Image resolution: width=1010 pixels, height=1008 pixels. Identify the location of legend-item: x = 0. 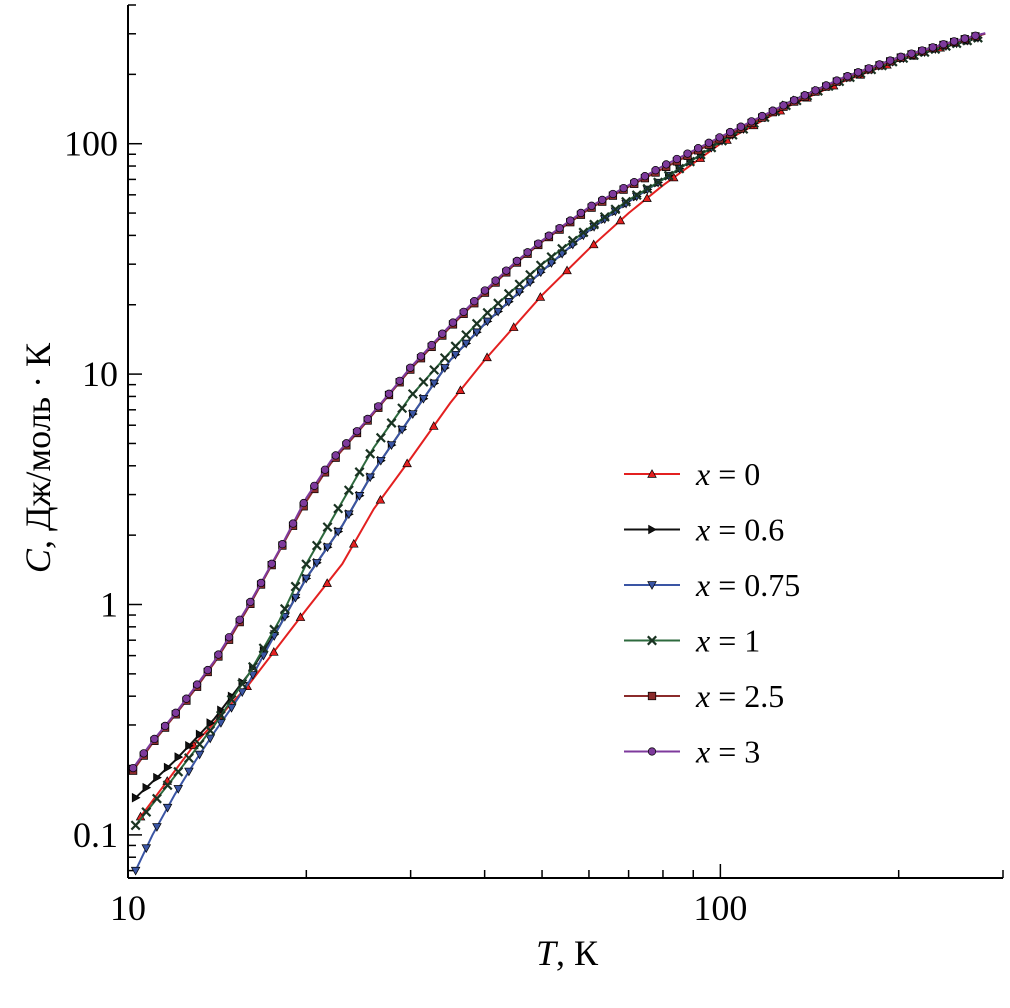
(692, 474).